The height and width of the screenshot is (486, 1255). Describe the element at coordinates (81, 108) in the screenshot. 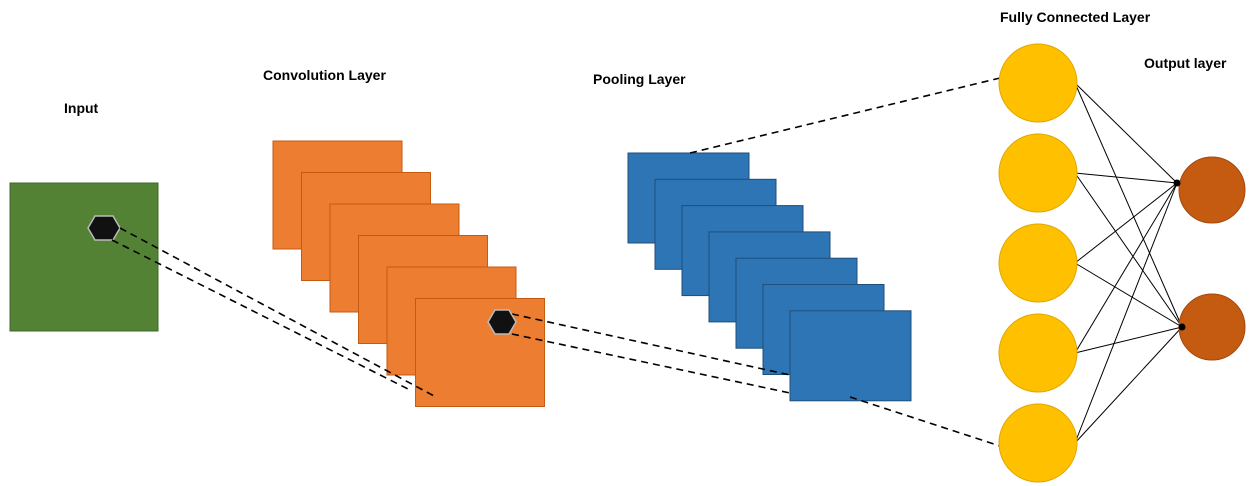

I see `input-label: Input` at that location.